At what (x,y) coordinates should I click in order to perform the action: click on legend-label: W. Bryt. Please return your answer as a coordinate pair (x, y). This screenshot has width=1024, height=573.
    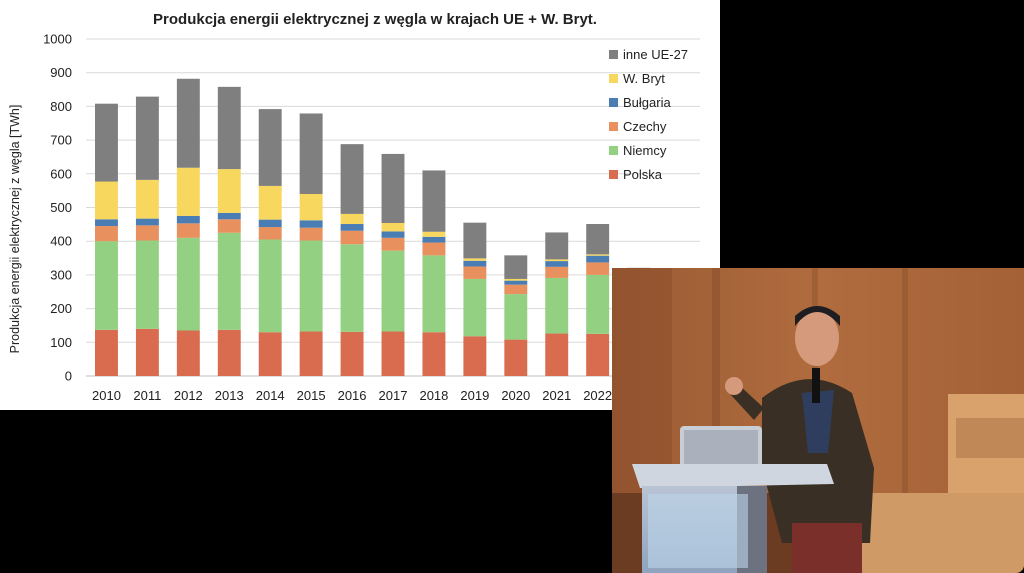
    Looking at the image, I should click on (644, 78).